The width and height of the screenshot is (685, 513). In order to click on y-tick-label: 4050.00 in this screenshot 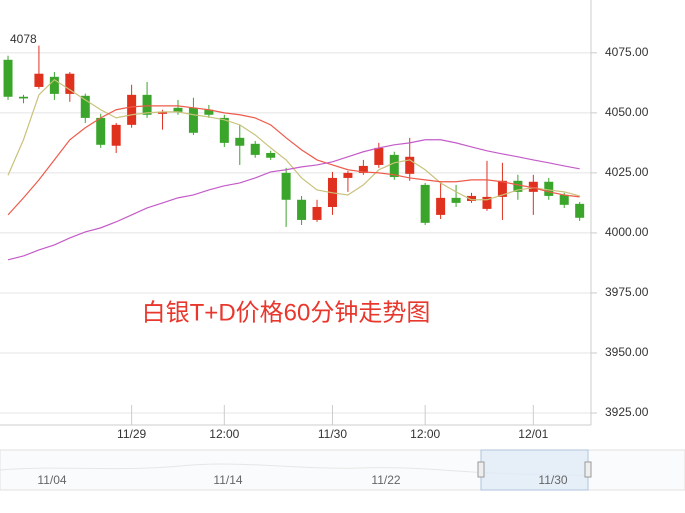, I will do `click(627, 112)`.